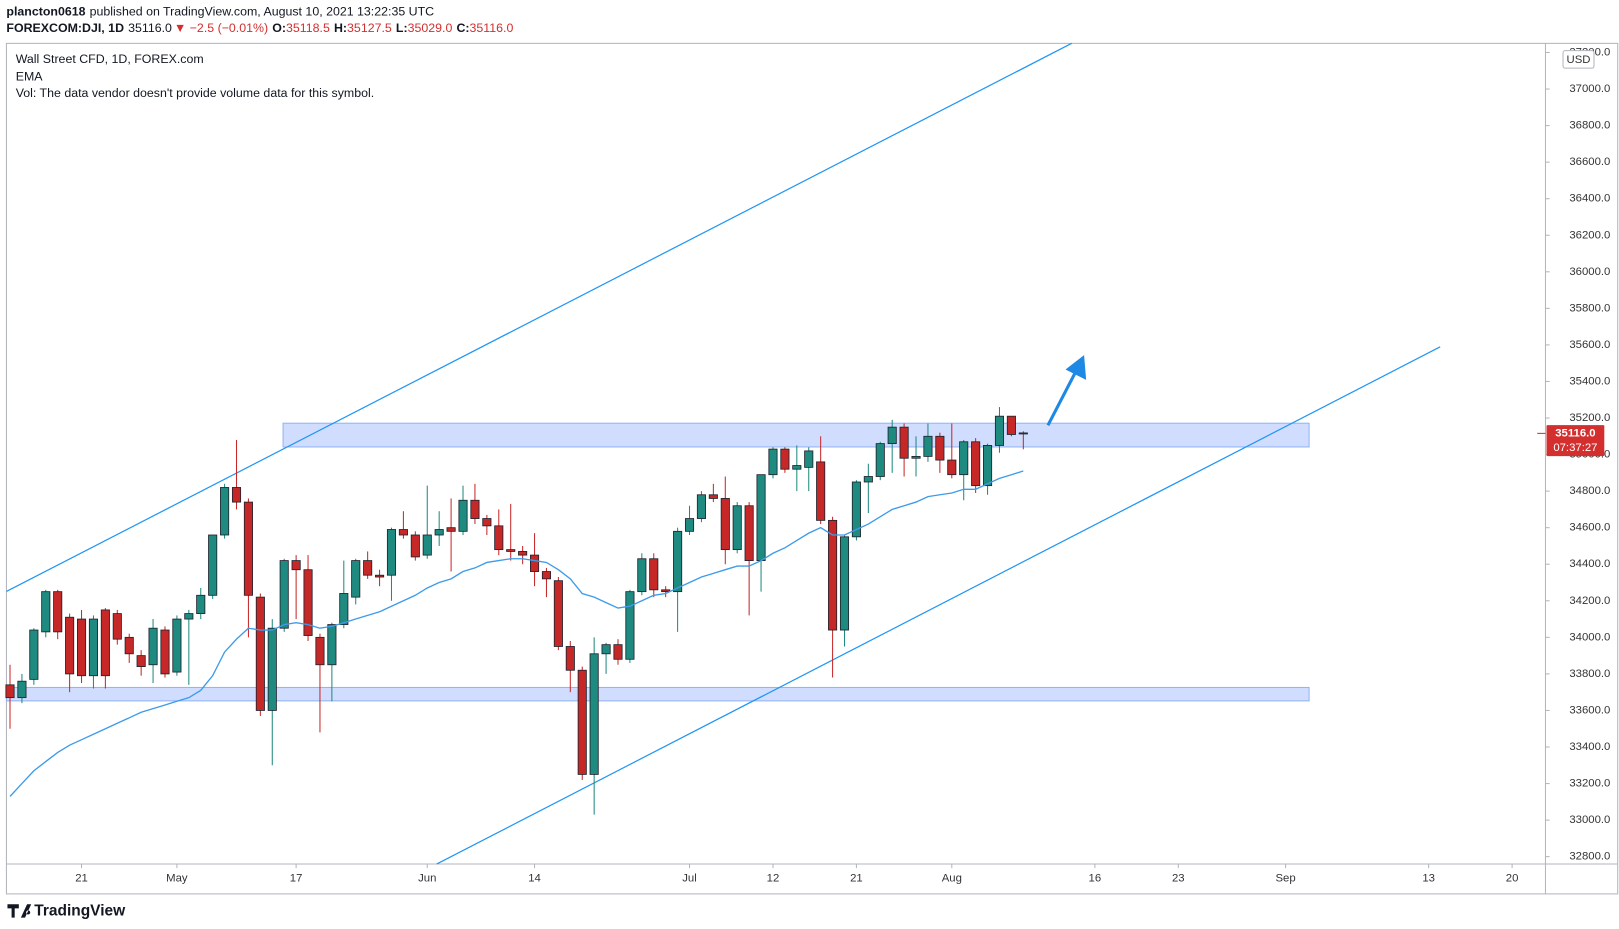 This screenshot has height=929, width=1619. Describe the element at coordinates (1589, 820) in the screenshot. I see `y-tick-label: 33000.0` at that location.